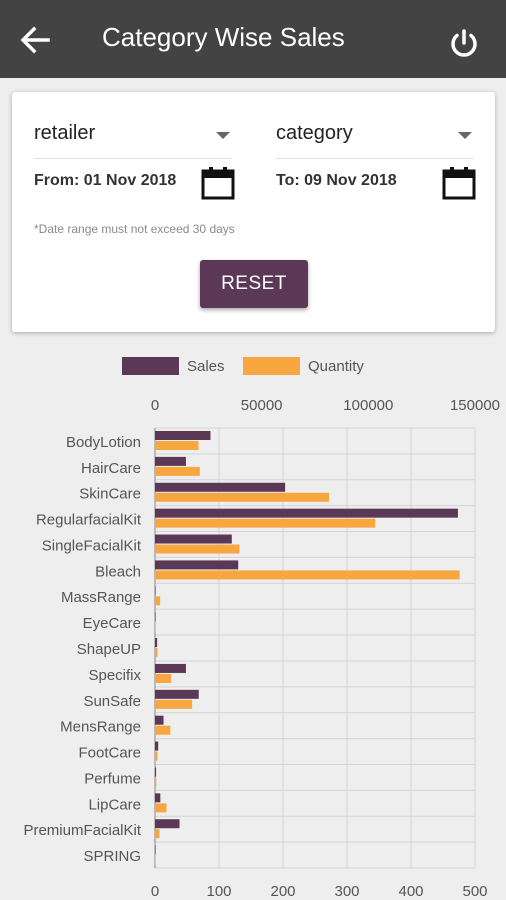 Image resolution: width=506 pixels, height=900 pixels. Describe the element at coordinates (82, 830) in the screenshot. I see `category-label: PremiumFacialKit` at that location.